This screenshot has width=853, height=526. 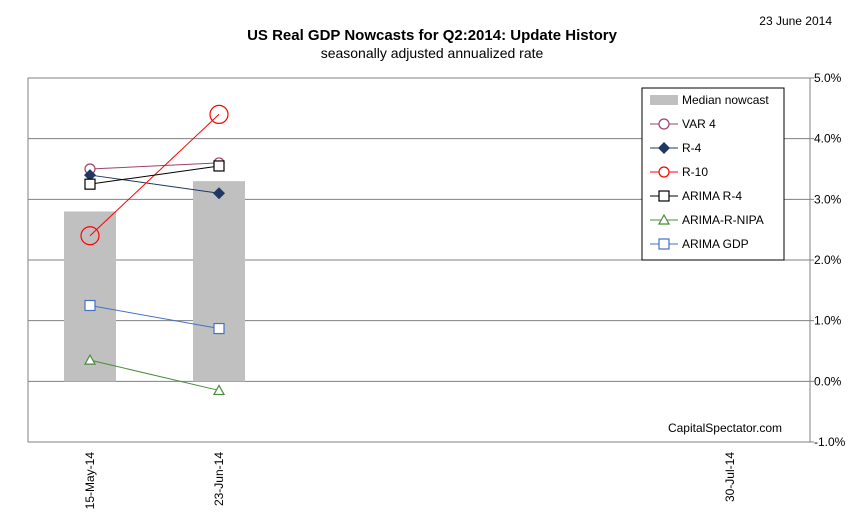 I want to click on series-arima-r-nipa, so click(x=154, y=374).